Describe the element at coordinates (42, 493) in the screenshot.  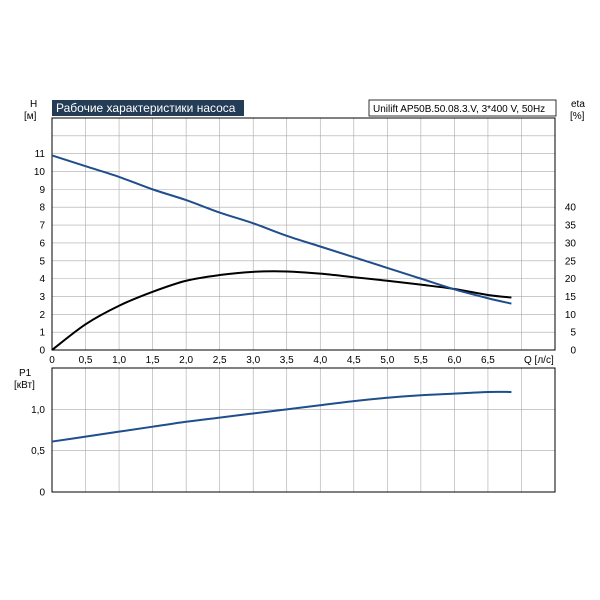
I see `power-tick-label: 0` at that location.